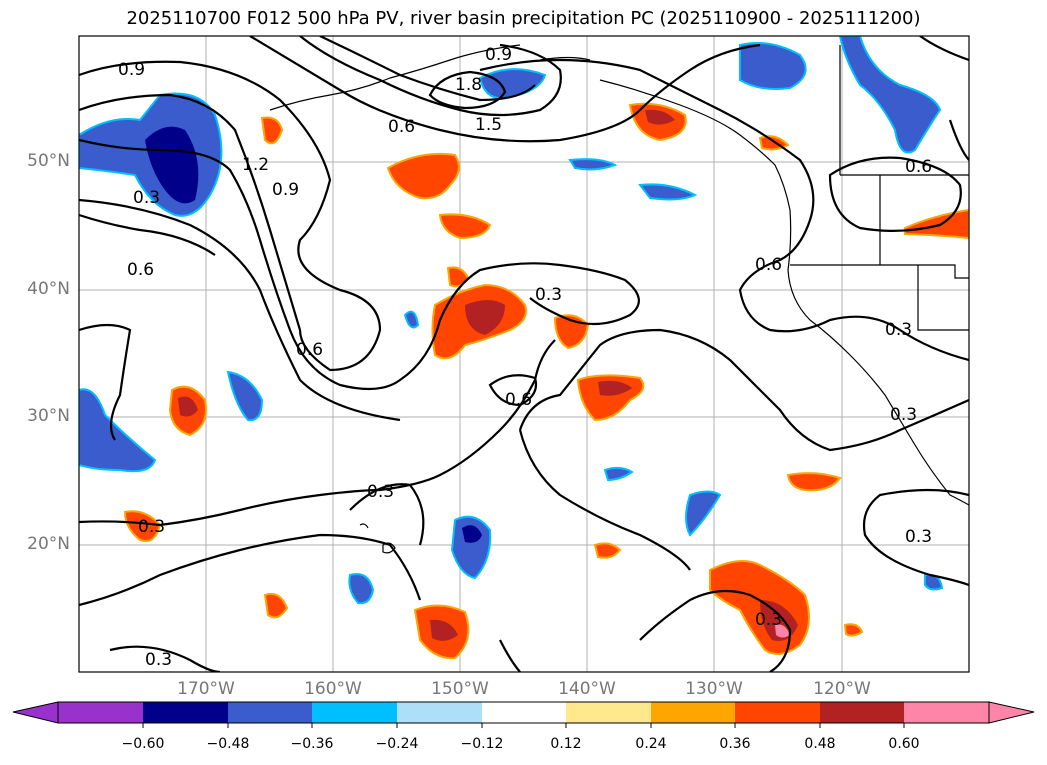 Image resolution: width=1047 pixels, height=765 pixels. Describe the element at coordinates (735, 744) in the screenshot. I see `colorbar-tick-label: 0.36` at that location.